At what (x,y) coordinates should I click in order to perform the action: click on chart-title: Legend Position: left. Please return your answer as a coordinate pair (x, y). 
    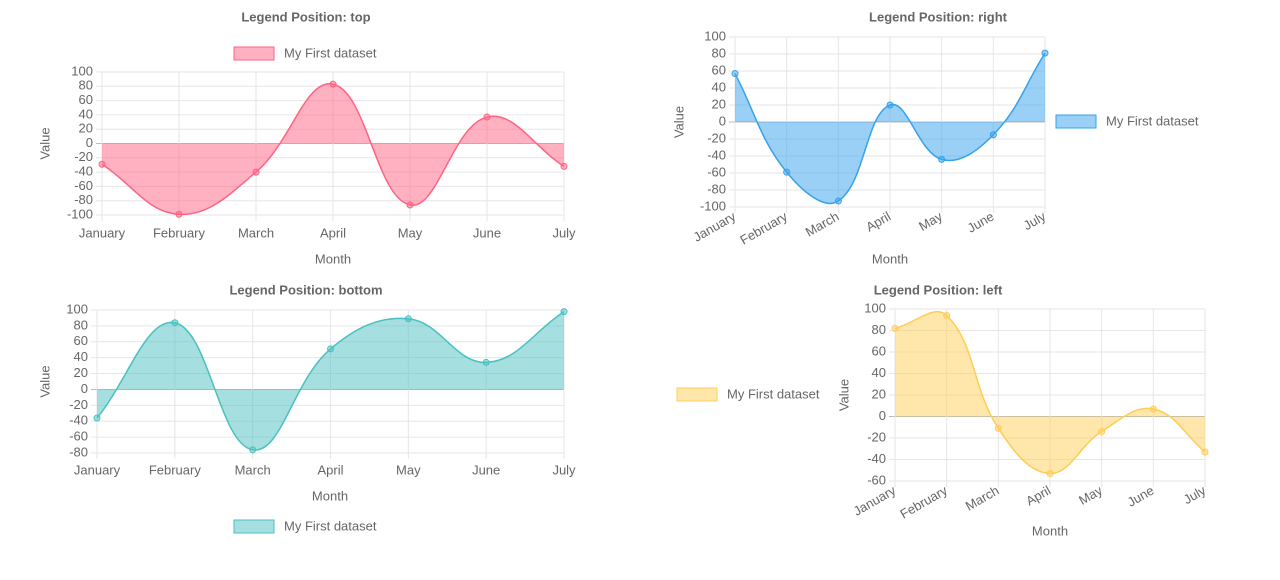
    Looking at the image, I should click on (938, 289).